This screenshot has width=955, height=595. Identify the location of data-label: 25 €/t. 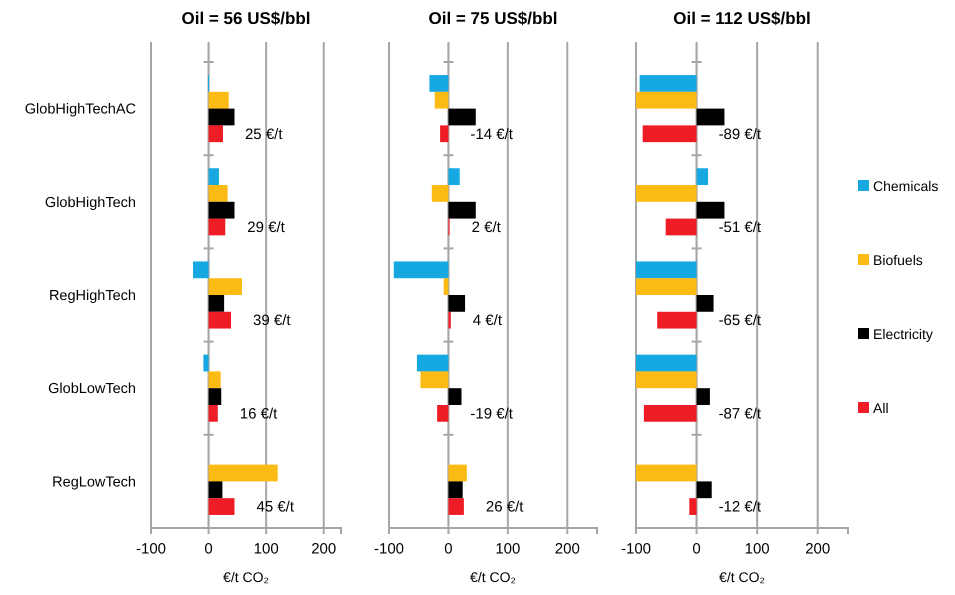
(264, 134).